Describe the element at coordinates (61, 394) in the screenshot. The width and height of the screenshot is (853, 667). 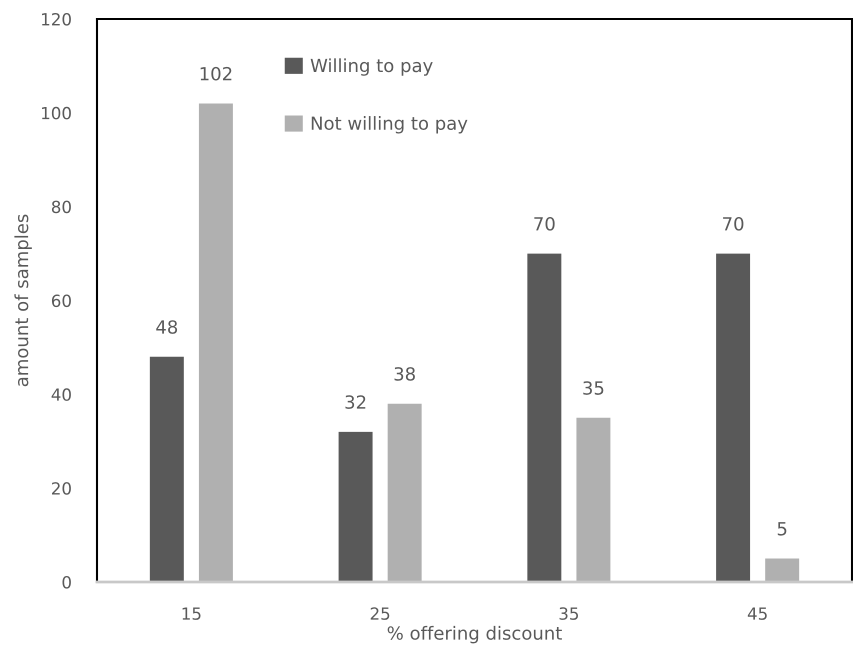
I see `y-tick-label: 40` at that location.